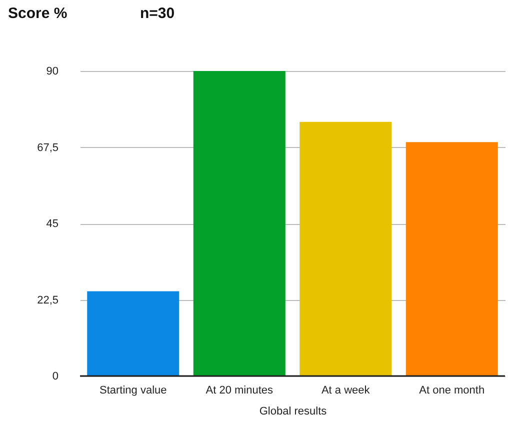 The height and width of the screenshot is (434, 525). I want to click on x-axis-title: Global results, so click(293, 412).